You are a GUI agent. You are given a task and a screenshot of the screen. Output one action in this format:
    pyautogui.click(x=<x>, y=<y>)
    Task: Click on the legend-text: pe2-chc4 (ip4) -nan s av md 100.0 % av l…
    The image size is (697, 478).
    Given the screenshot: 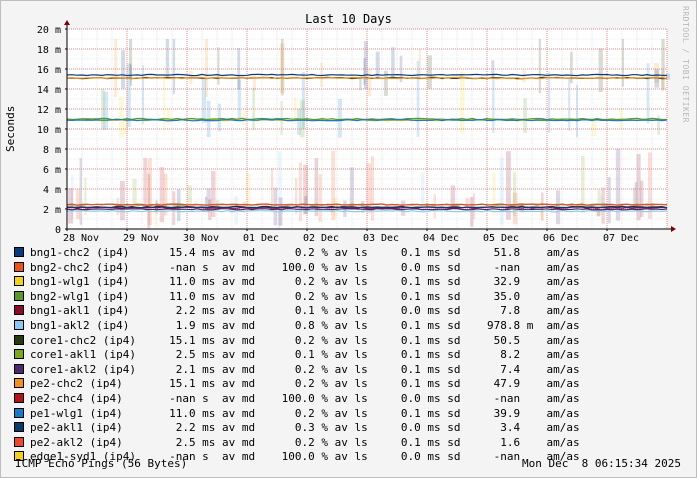 What is the action you would take?
    pyautogui.click(x=305, y=398)
    